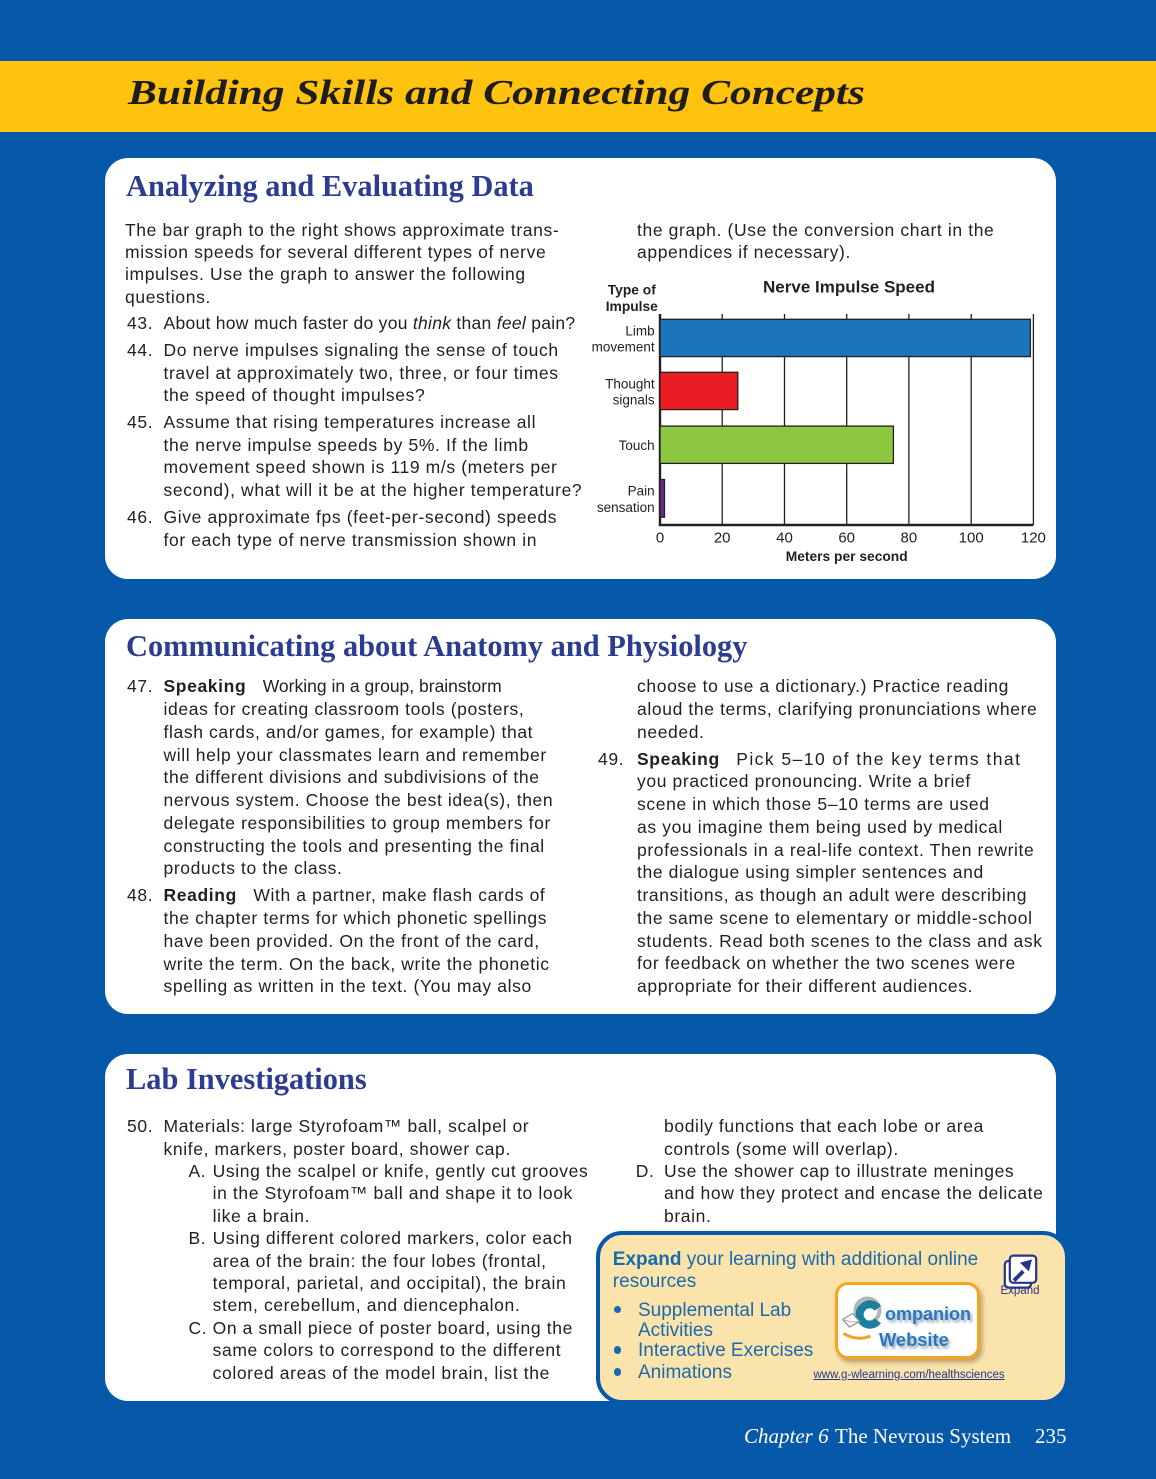  I want to click on svg-text: Meters per second, so click(847, 556).